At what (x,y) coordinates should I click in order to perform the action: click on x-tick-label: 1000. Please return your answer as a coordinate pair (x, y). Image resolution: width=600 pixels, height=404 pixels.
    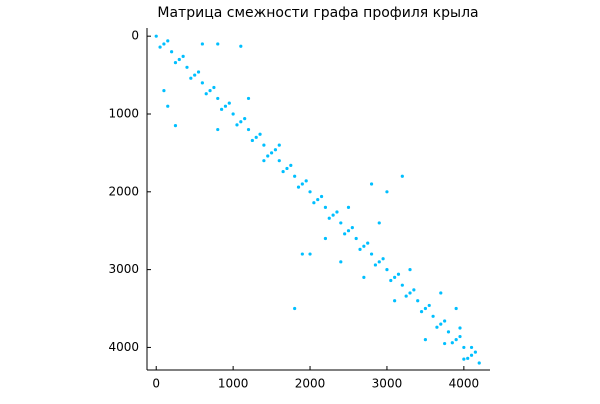
    Looking at the image, I should click on (233, 384).